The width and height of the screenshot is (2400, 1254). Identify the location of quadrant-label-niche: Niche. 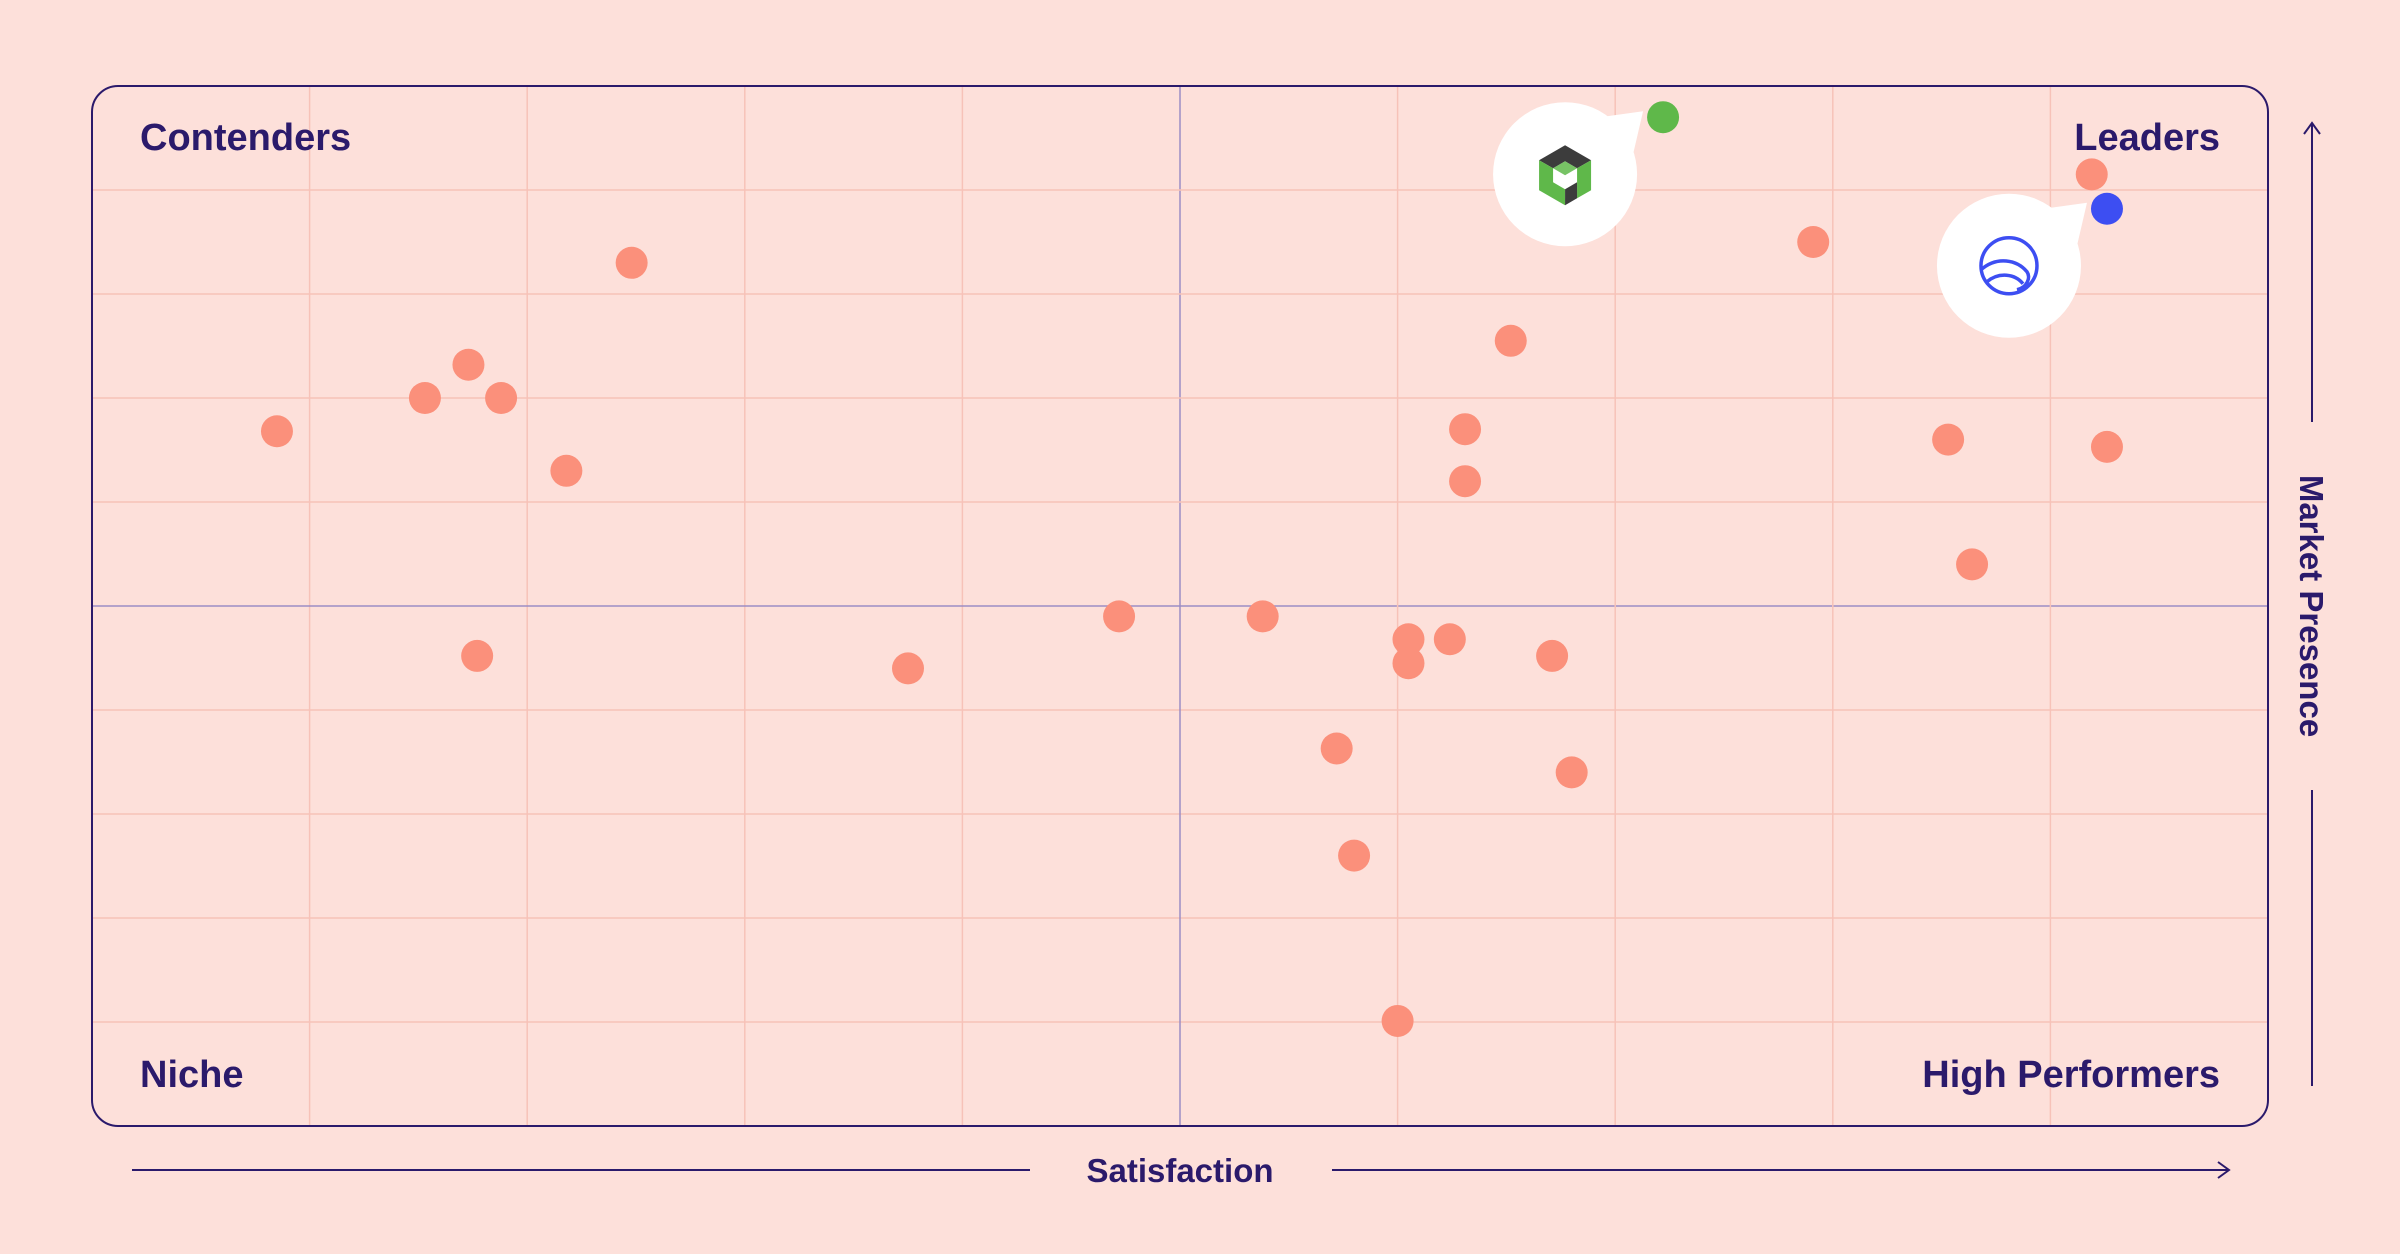
(191, 1075).